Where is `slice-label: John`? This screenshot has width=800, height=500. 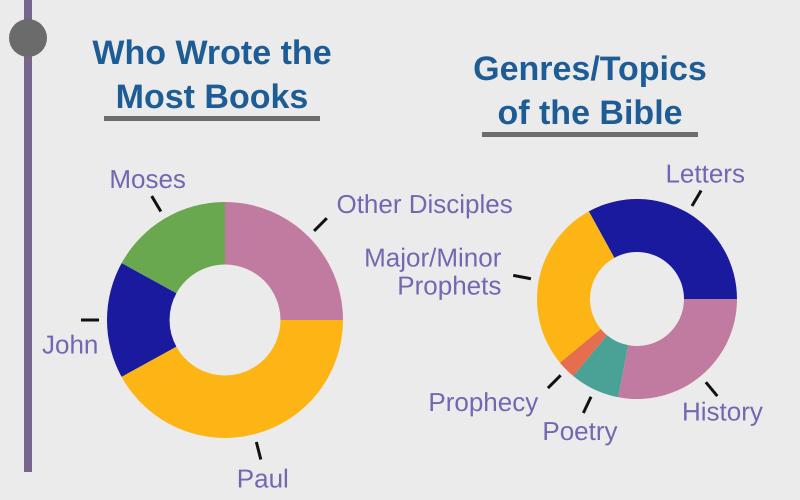
slice-label: John is located at coordinates (70, 345).